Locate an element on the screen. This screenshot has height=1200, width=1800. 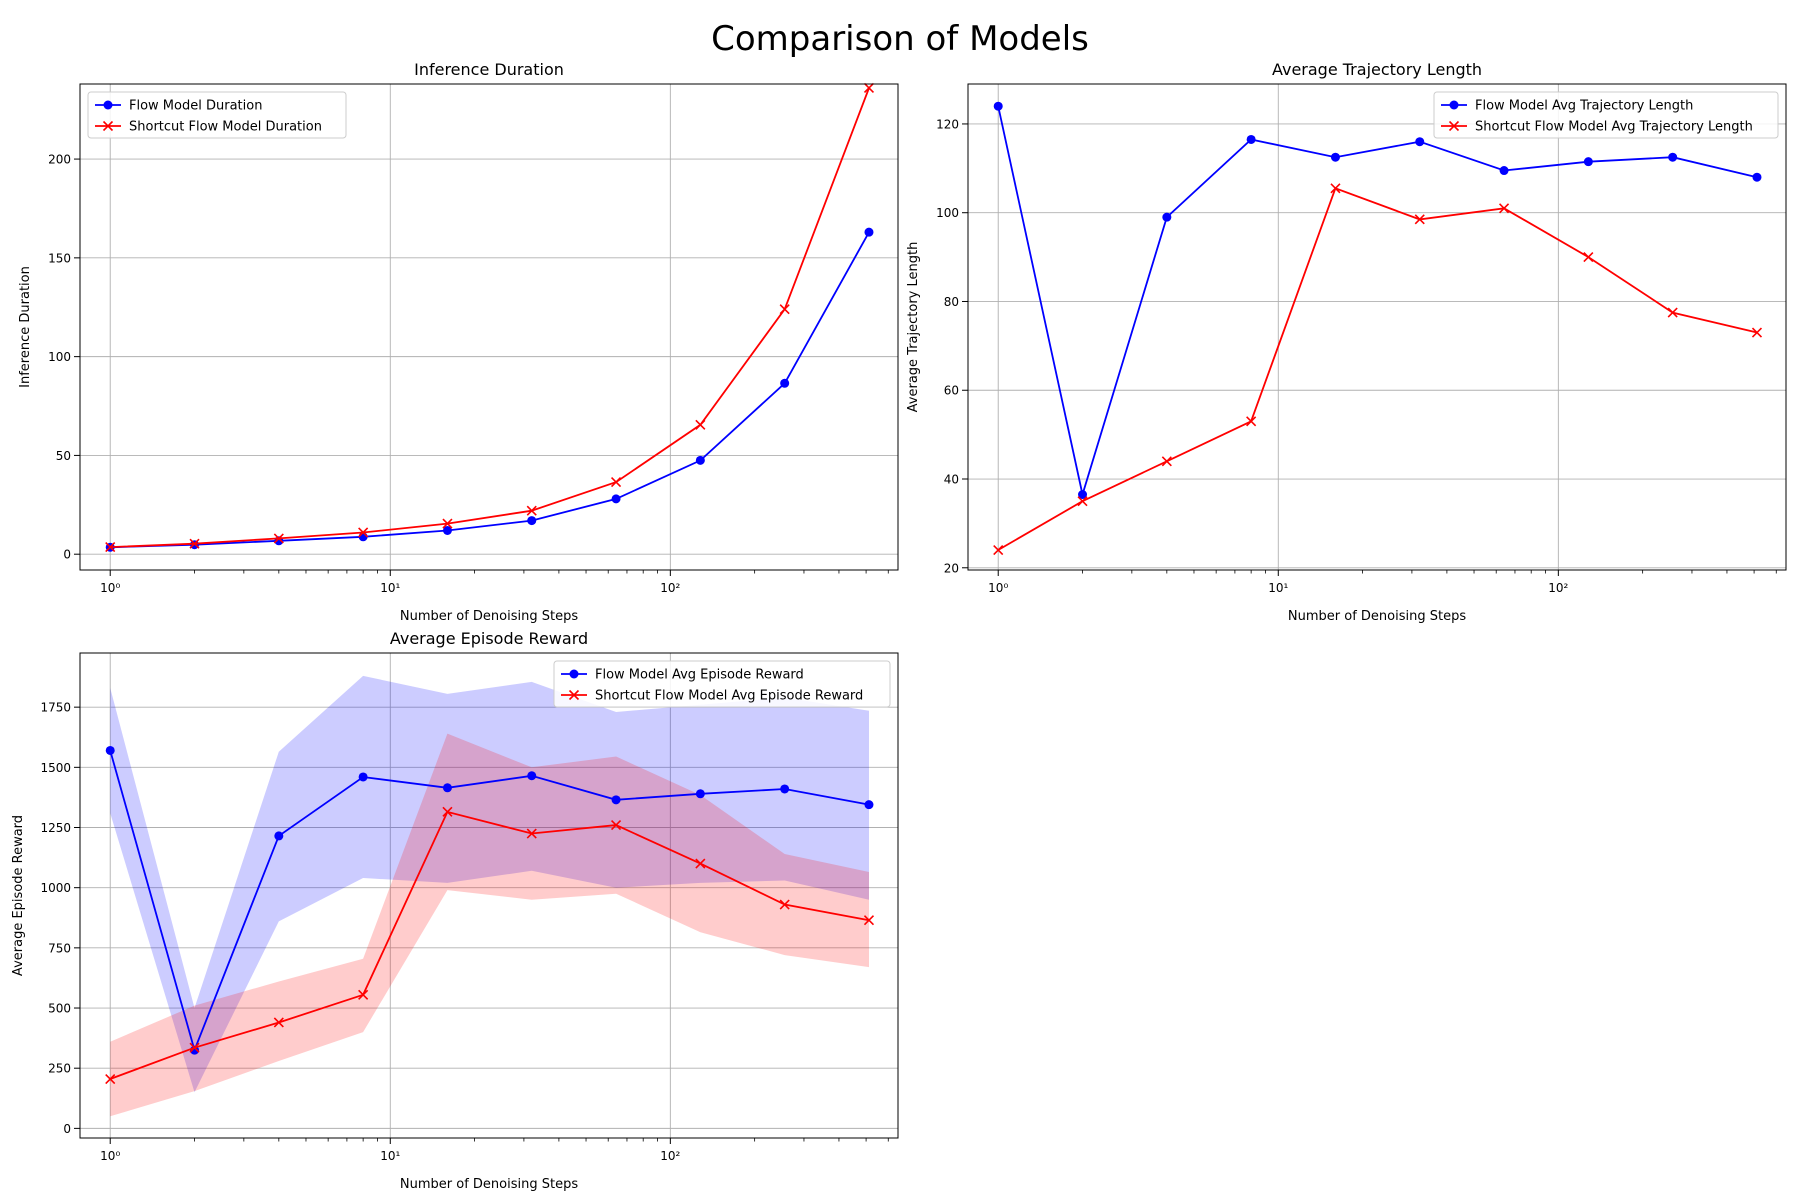
legend-marker-shortcut is located at coordinates (108, 126).